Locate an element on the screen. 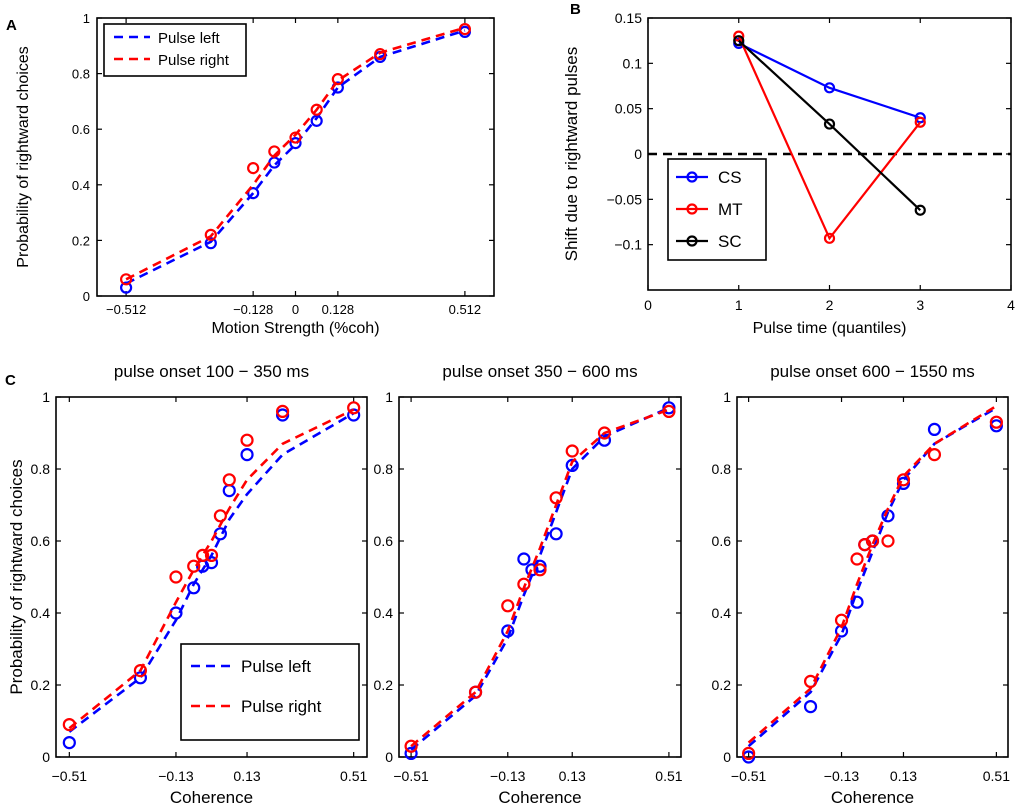  legend: CS MT SC is located at coordinates (717, 209).